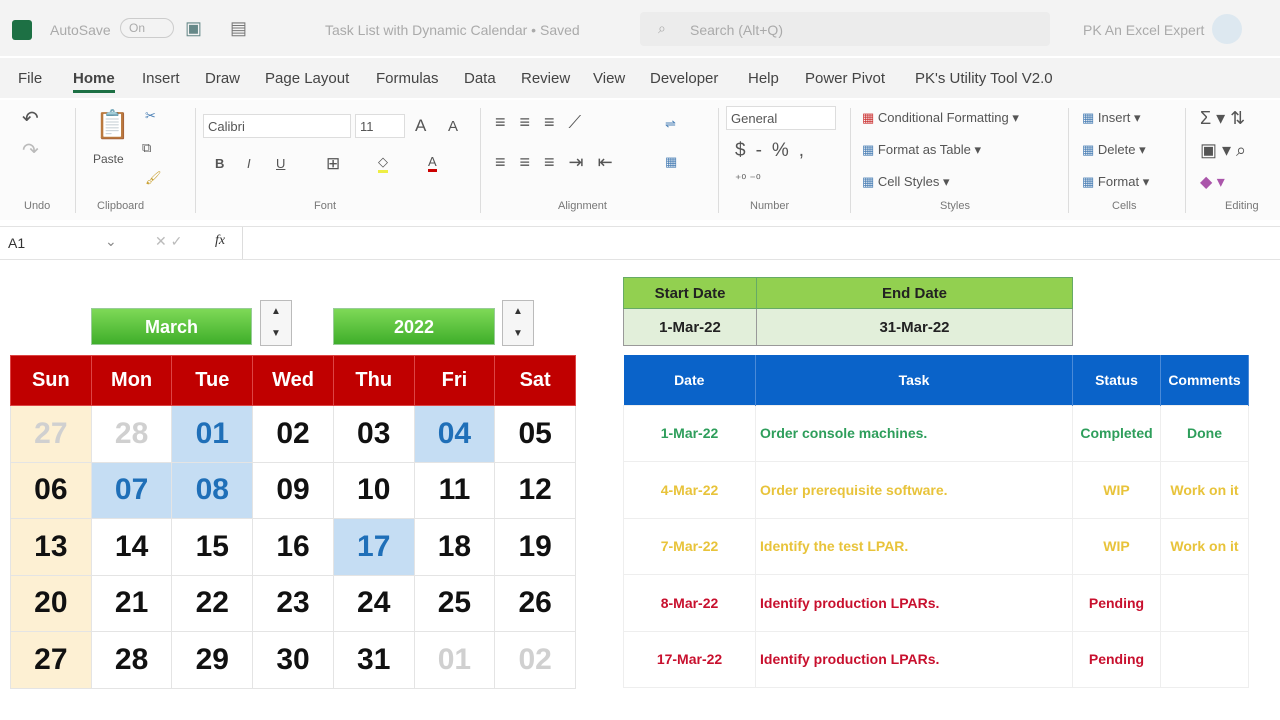 This screenshot has width=1280, height=720. What do you see at coordinates (373, 434) in the screenshot?
I see `calendar-day: 03` at bounding box center [373, 434].